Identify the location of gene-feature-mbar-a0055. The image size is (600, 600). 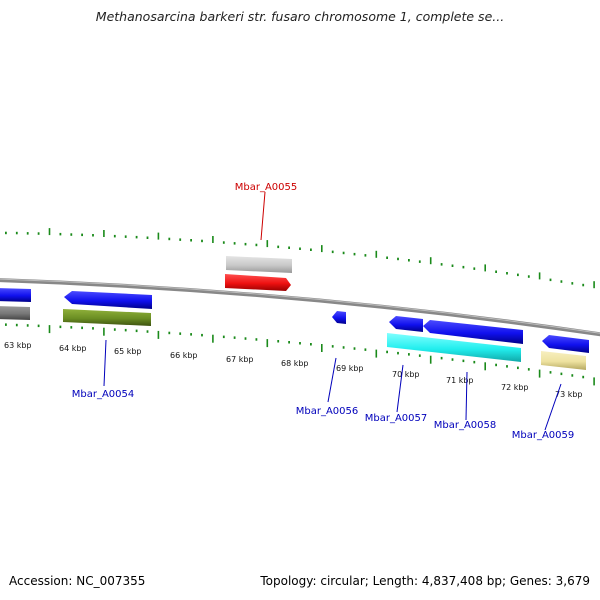
(258, 282).